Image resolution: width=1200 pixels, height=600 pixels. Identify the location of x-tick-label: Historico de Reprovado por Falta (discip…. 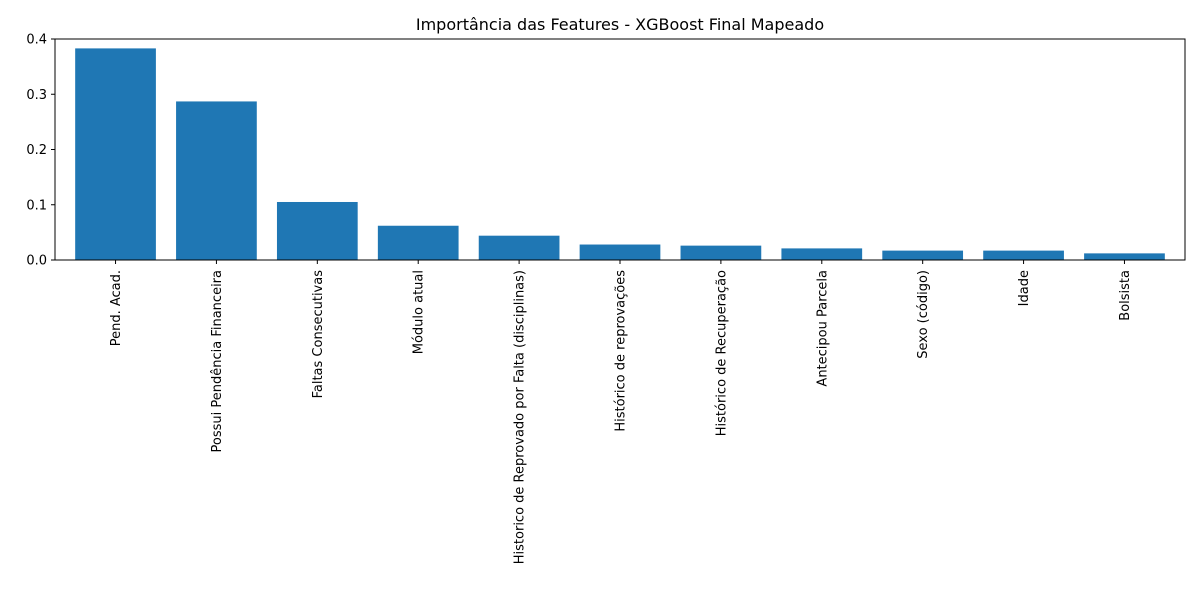
(520, 417).